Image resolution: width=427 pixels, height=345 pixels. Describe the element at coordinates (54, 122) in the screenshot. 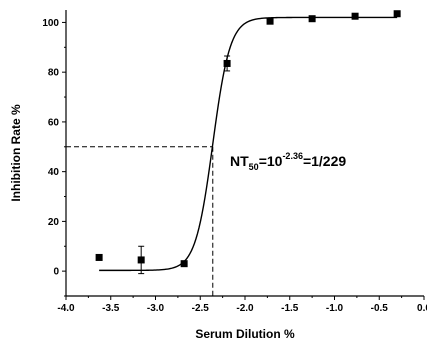

I see `y-tick-label: 60` at that location.